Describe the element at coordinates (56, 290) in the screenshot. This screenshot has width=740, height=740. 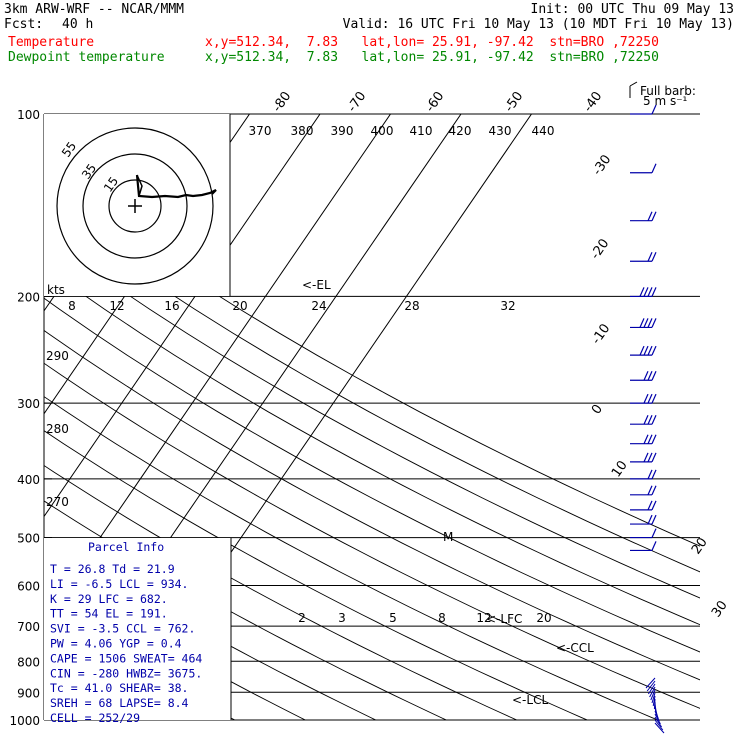
I see `hodograph-speed-unit: kts` at that location.